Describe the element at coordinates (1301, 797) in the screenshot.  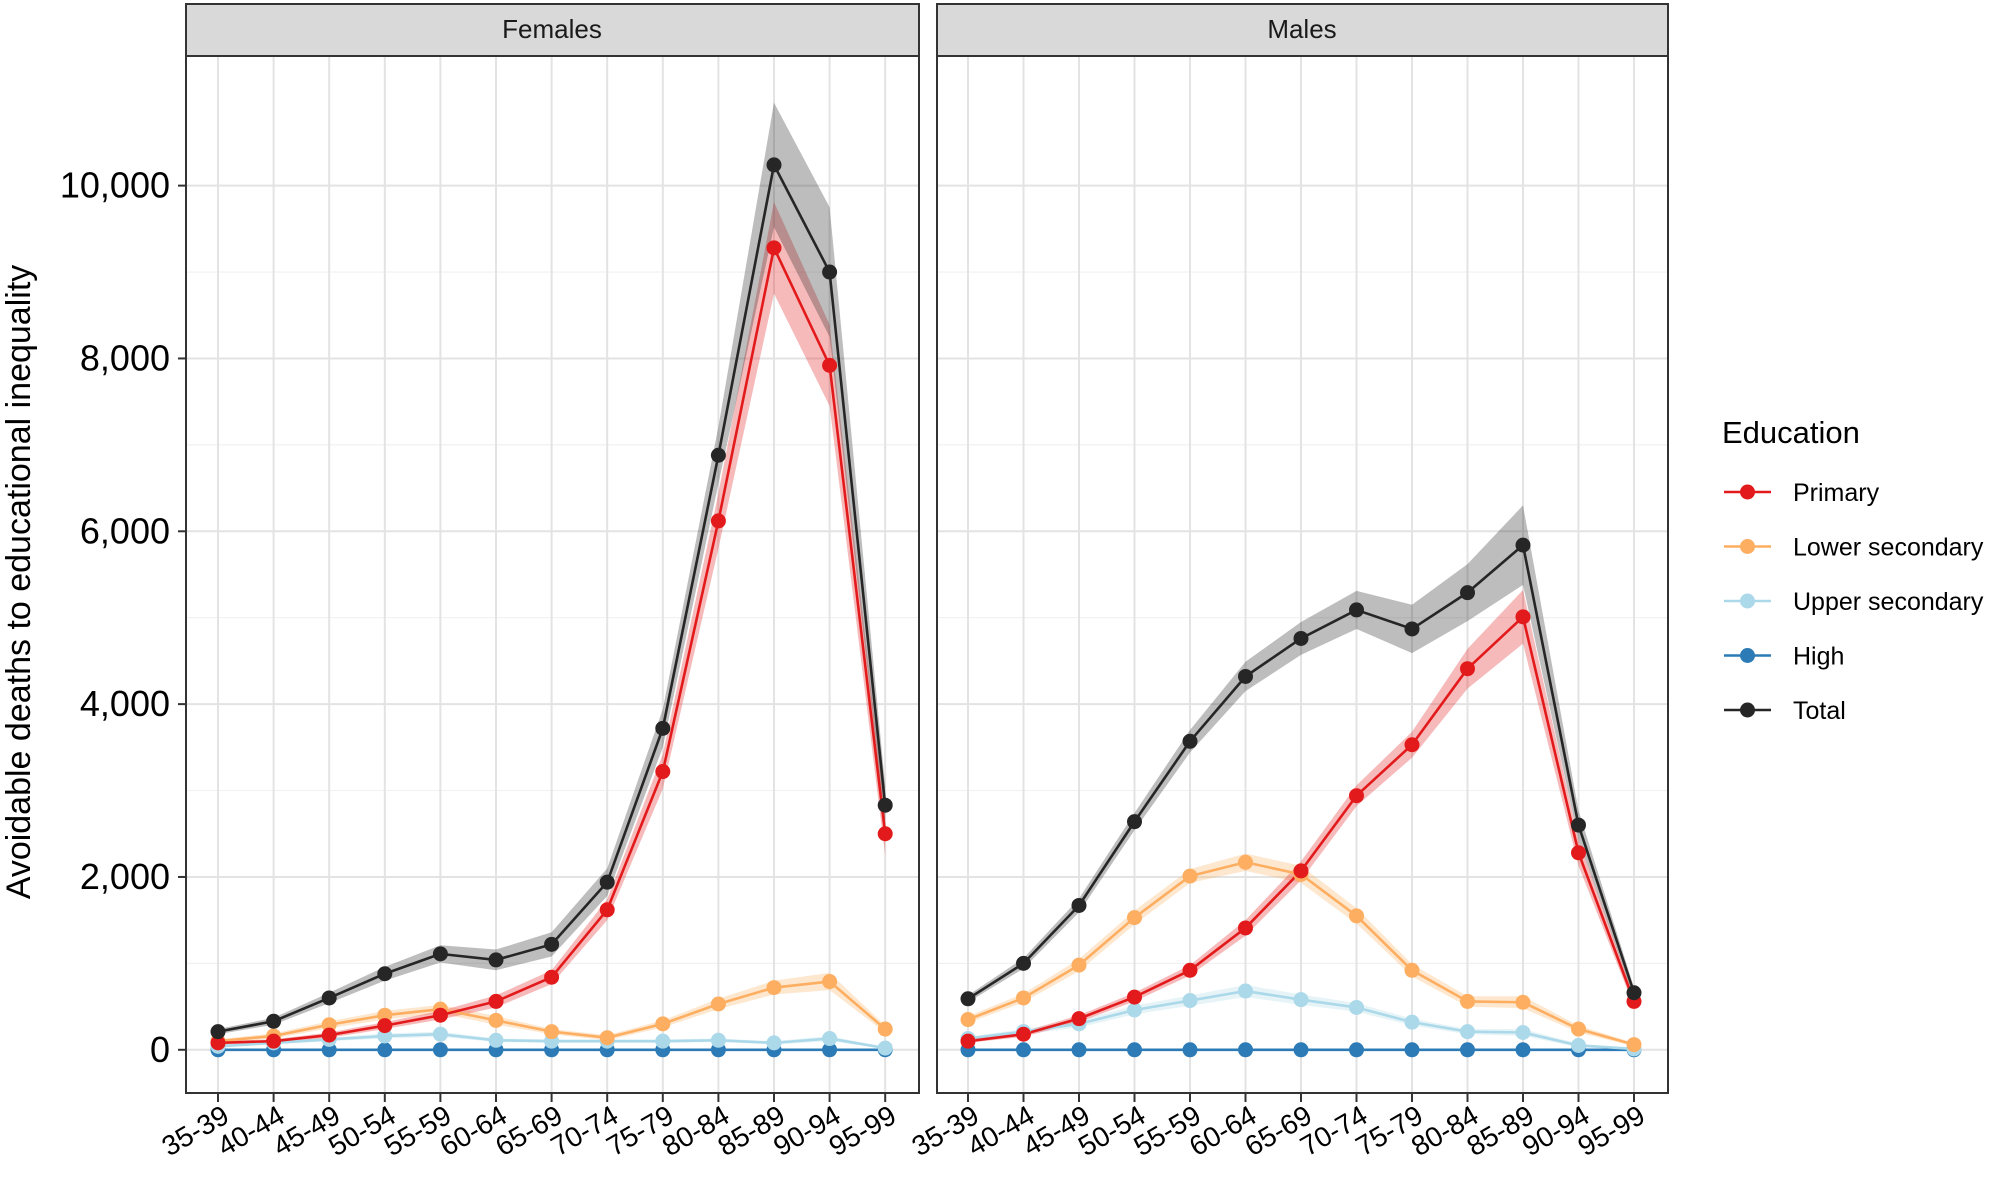
I see `series-points` at that location.